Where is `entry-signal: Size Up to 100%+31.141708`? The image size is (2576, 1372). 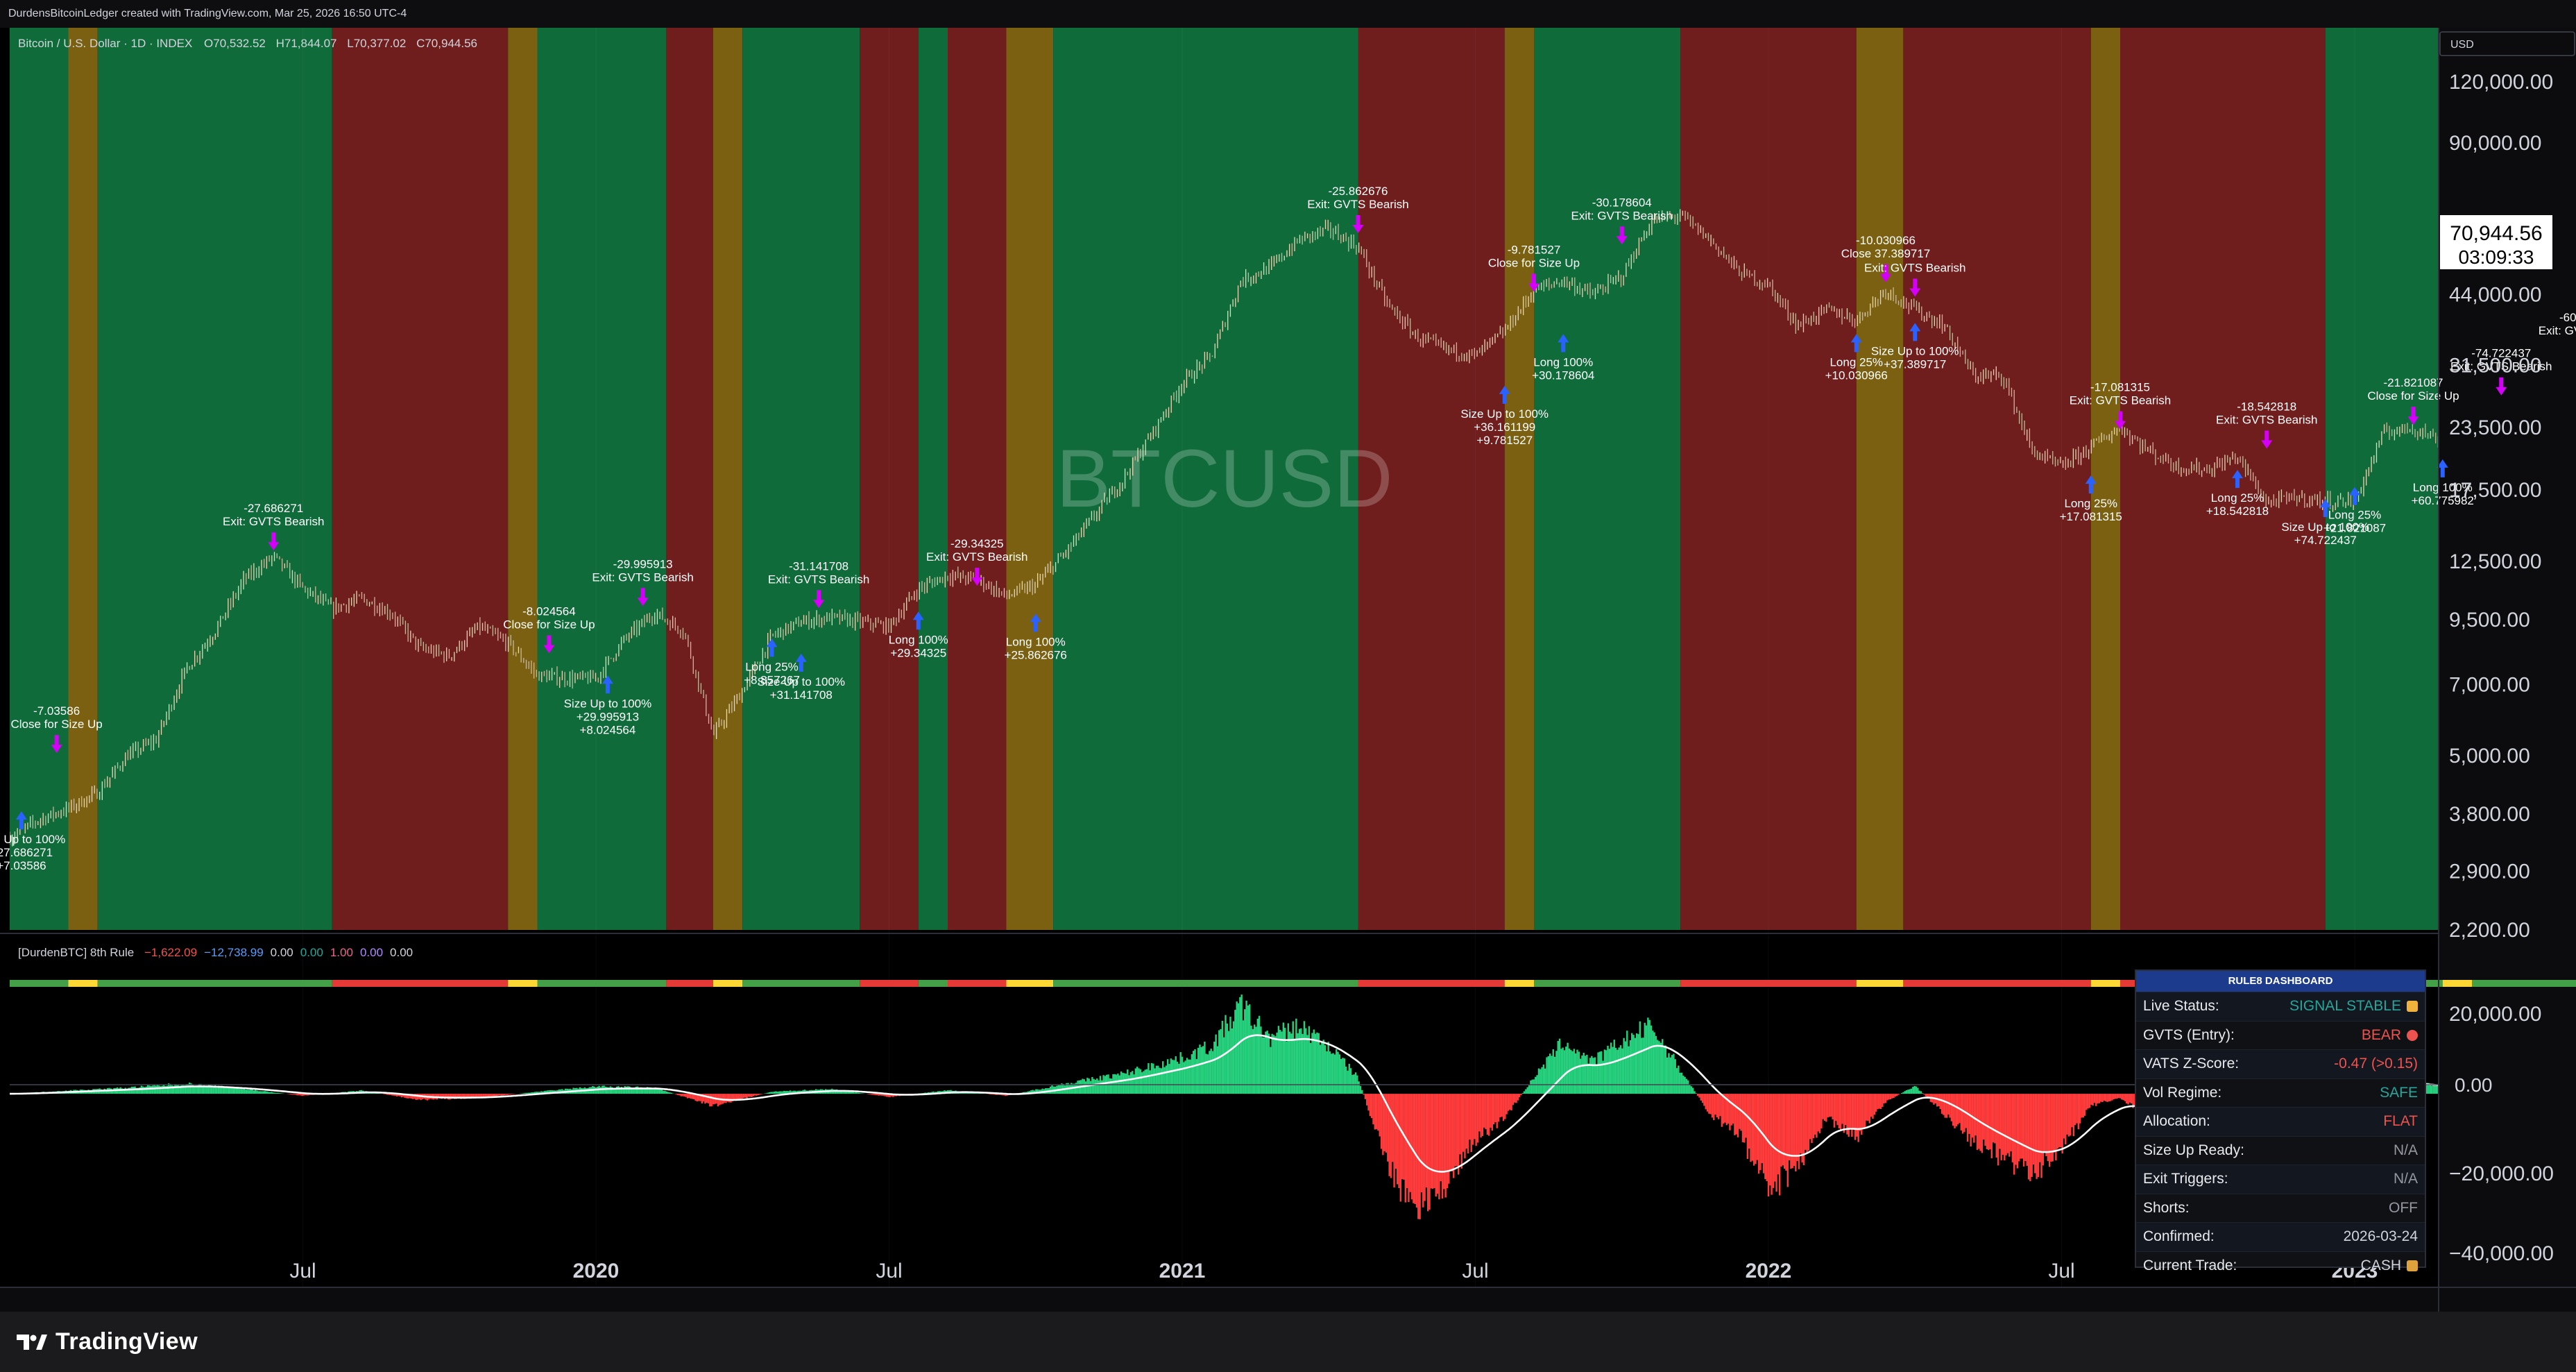 entry-signal: Size Up to 100%+31.141708 is located at coordinates (801, 677).